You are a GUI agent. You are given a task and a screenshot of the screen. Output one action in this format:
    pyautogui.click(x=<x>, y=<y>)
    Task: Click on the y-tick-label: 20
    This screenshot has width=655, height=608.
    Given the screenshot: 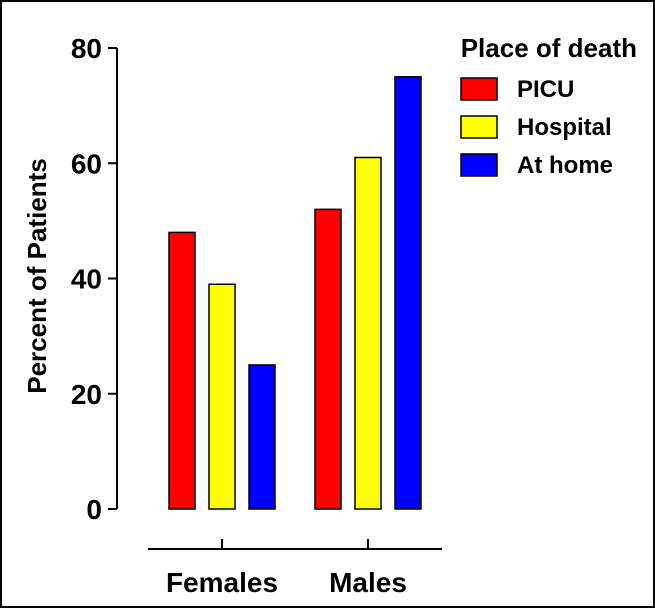 What is the action you would take?
    pyautogui.click(x=86, y=394)
    